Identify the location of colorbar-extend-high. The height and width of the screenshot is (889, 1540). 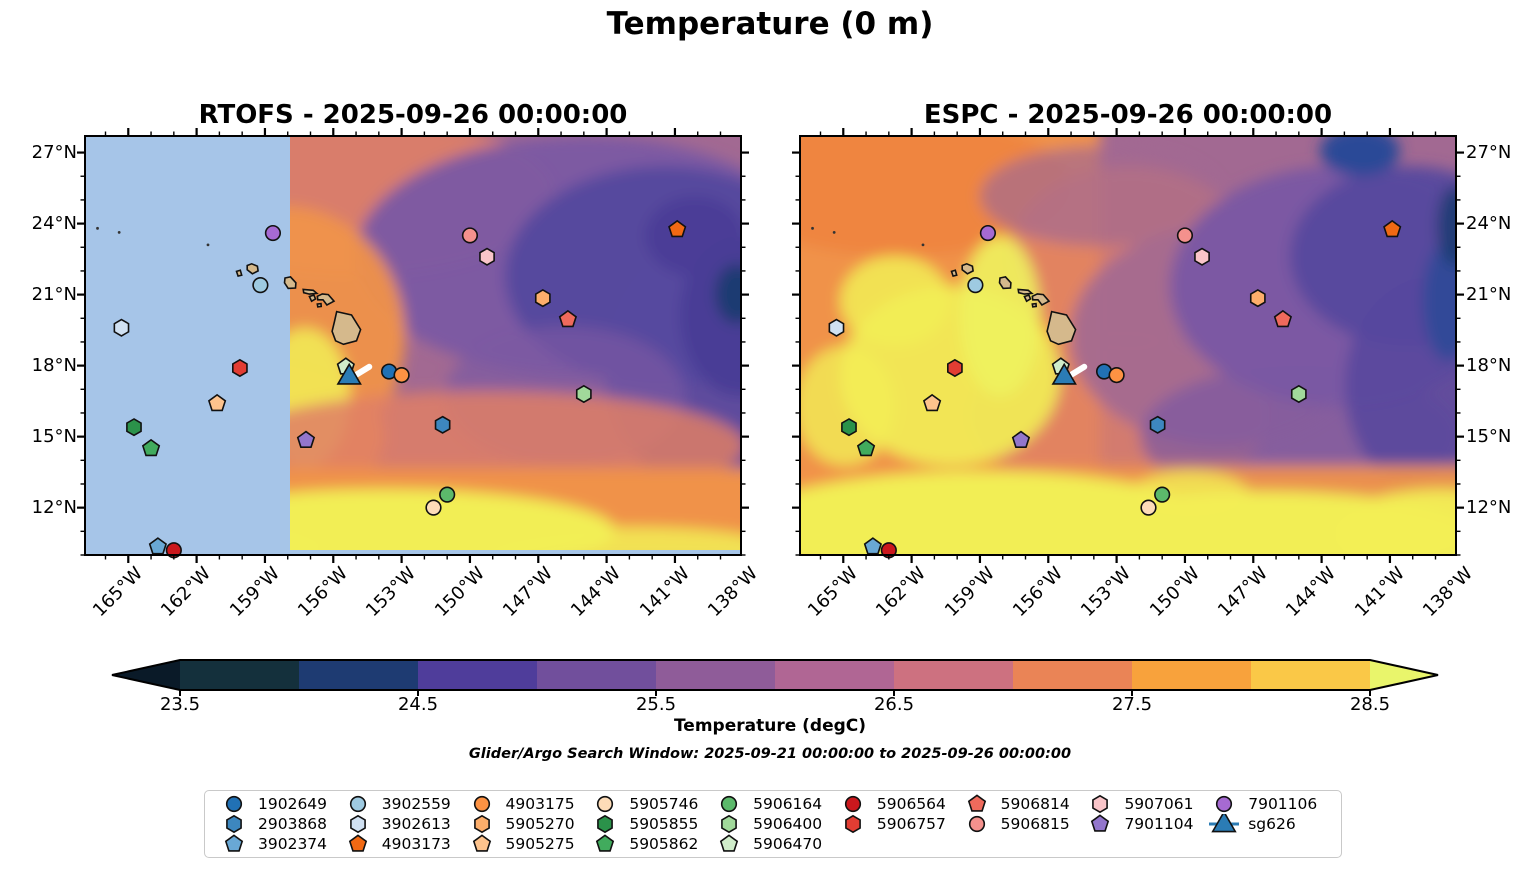
(1404, 675).